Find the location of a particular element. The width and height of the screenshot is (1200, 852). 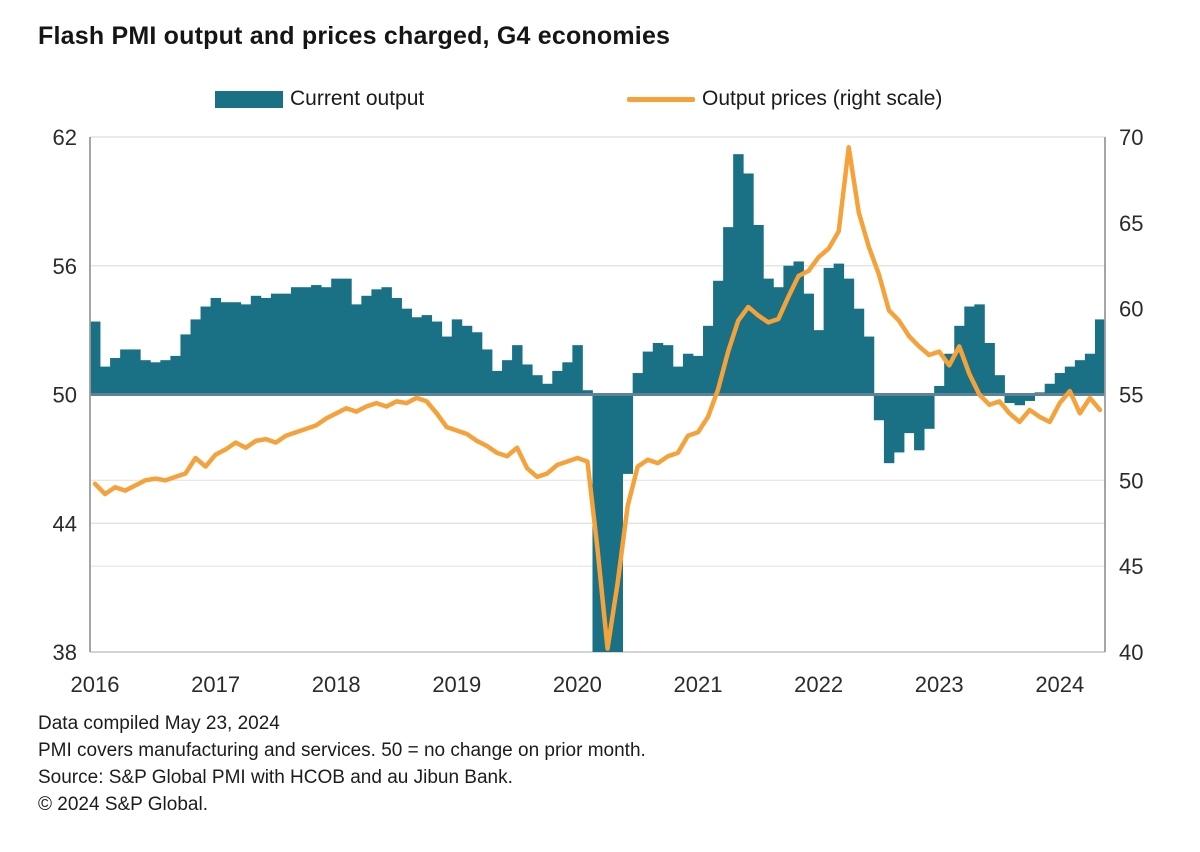

legend-item-current-output: Current output is located at coordinates (319, 99).